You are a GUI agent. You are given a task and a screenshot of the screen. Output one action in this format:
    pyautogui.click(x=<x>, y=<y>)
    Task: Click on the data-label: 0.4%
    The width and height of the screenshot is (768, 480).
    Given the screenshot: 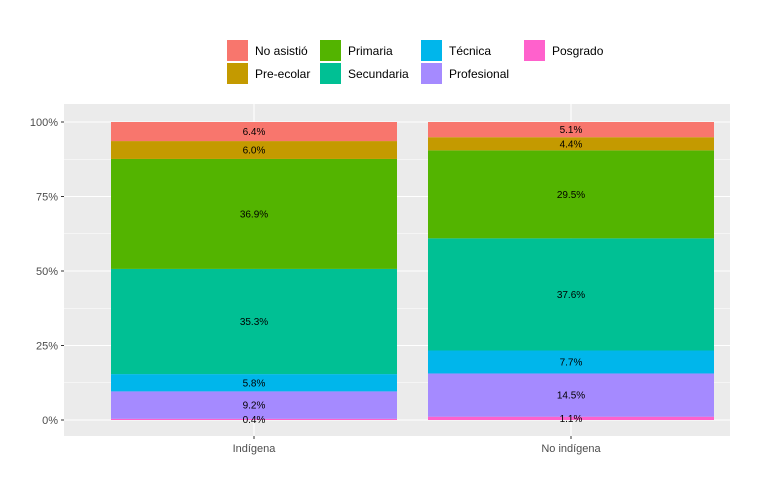 What is the action you would take?
    pyautogui.click(x=254, y=420)
    